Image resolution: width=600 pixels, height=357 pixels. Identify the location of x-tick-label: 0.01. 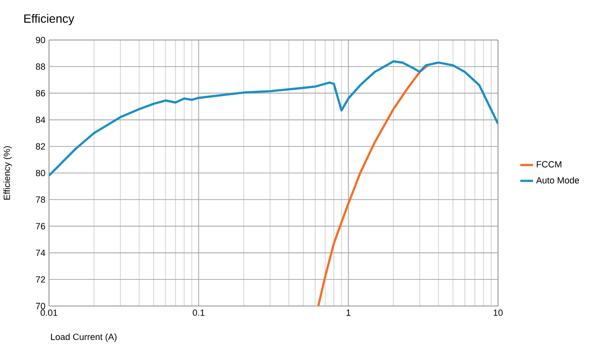
(49, 313).